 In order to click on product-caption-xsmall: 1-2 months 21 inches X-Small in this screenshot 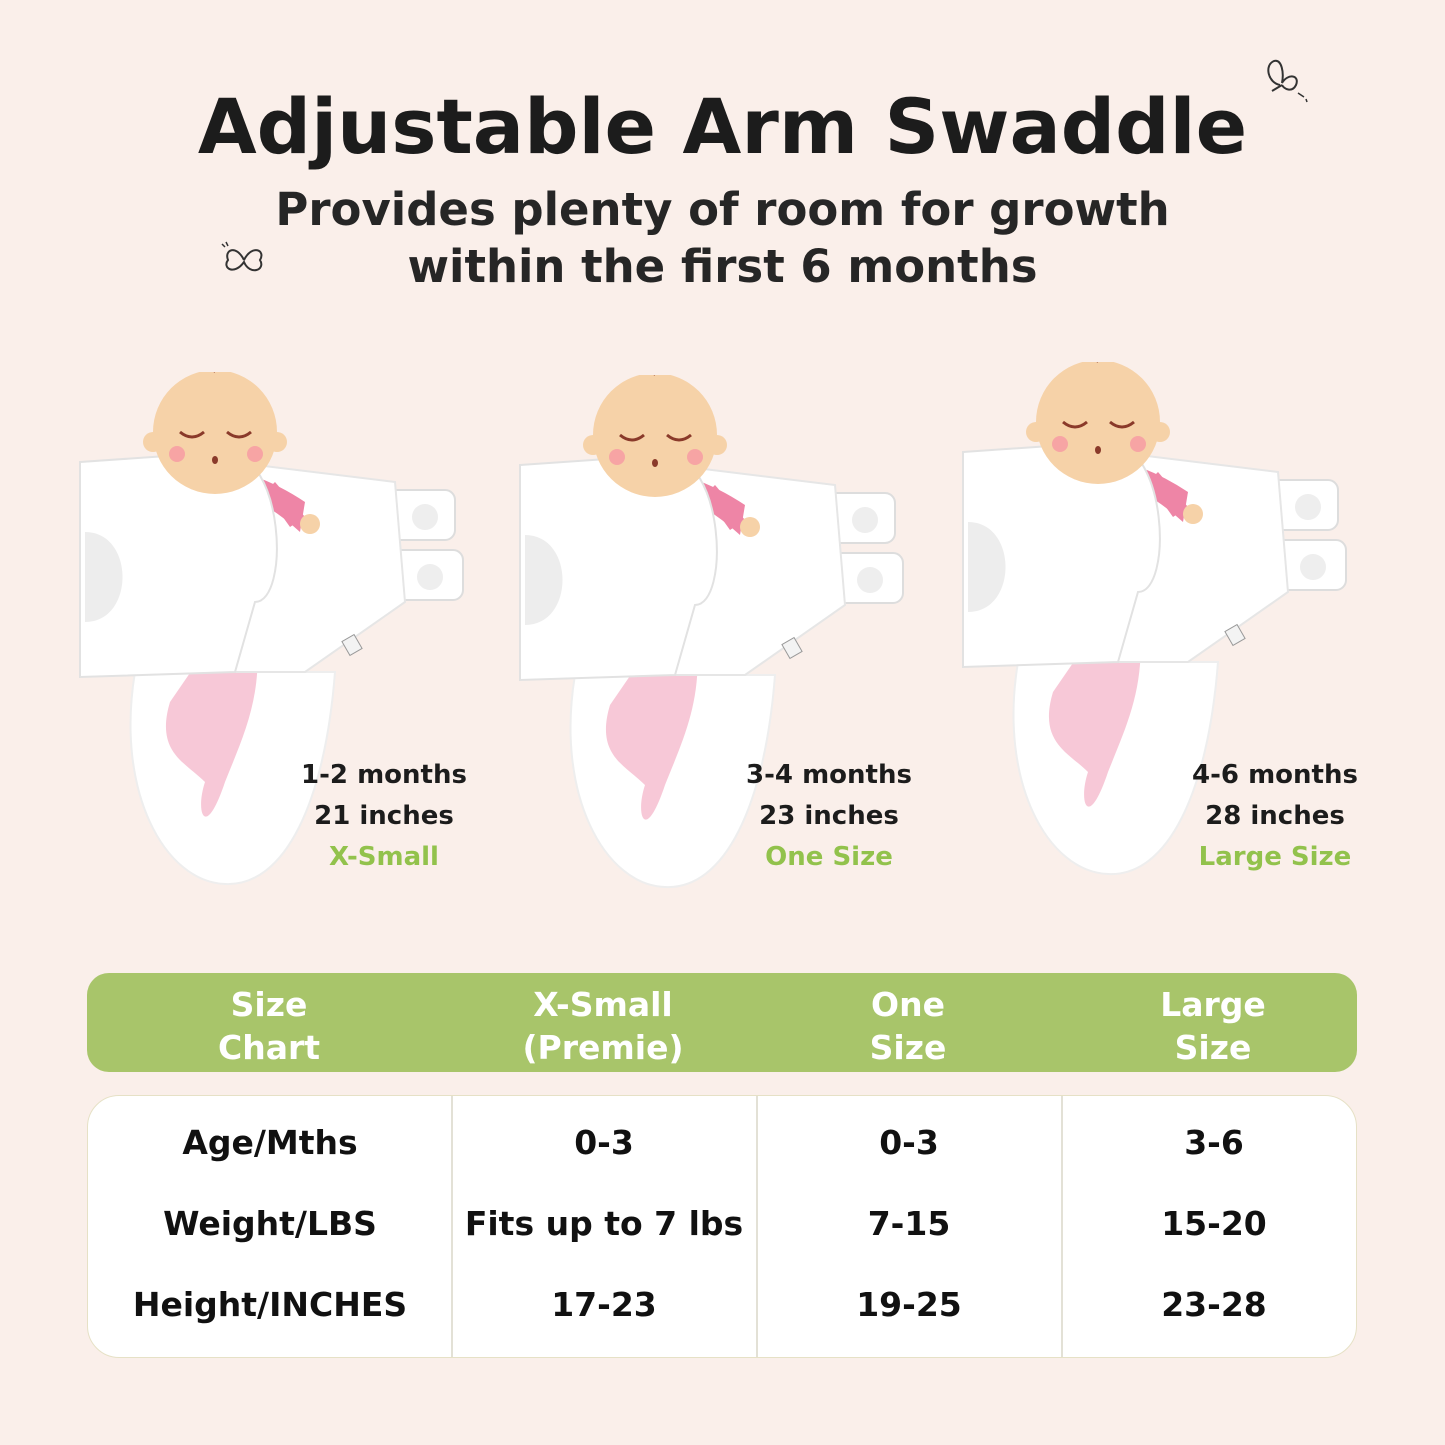, I will do `click(384, 816)`.